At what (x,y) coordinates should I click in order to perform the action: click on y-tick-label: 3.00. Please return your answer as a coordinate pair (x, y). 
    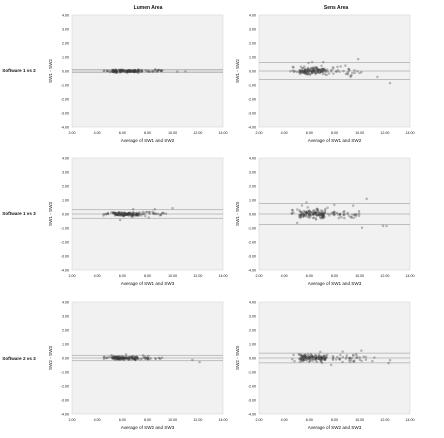
    Looking at the image, I should click on (252, 316).